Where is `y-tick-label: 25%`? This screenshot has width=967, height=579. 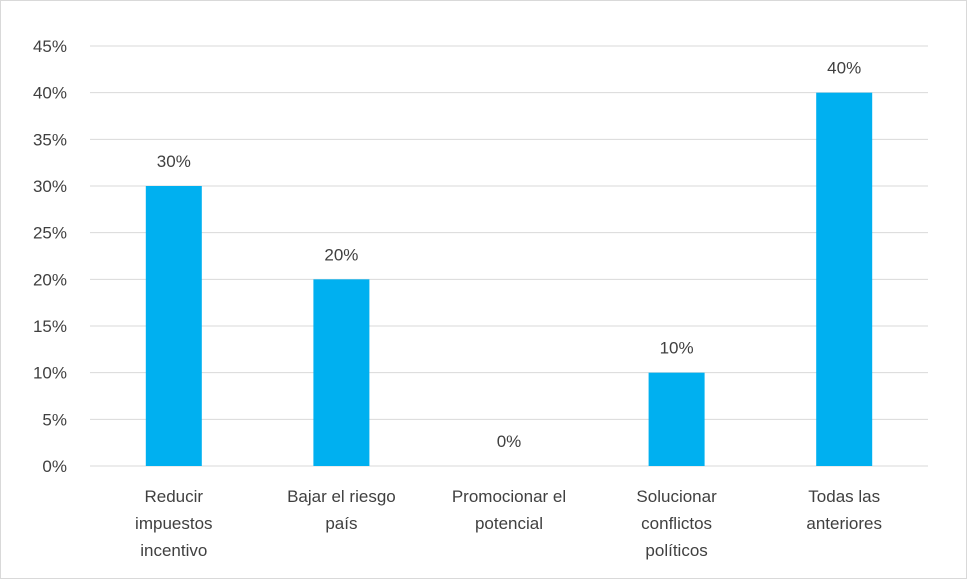 y-tick-label: 25% is located at coordinates (50, 233).